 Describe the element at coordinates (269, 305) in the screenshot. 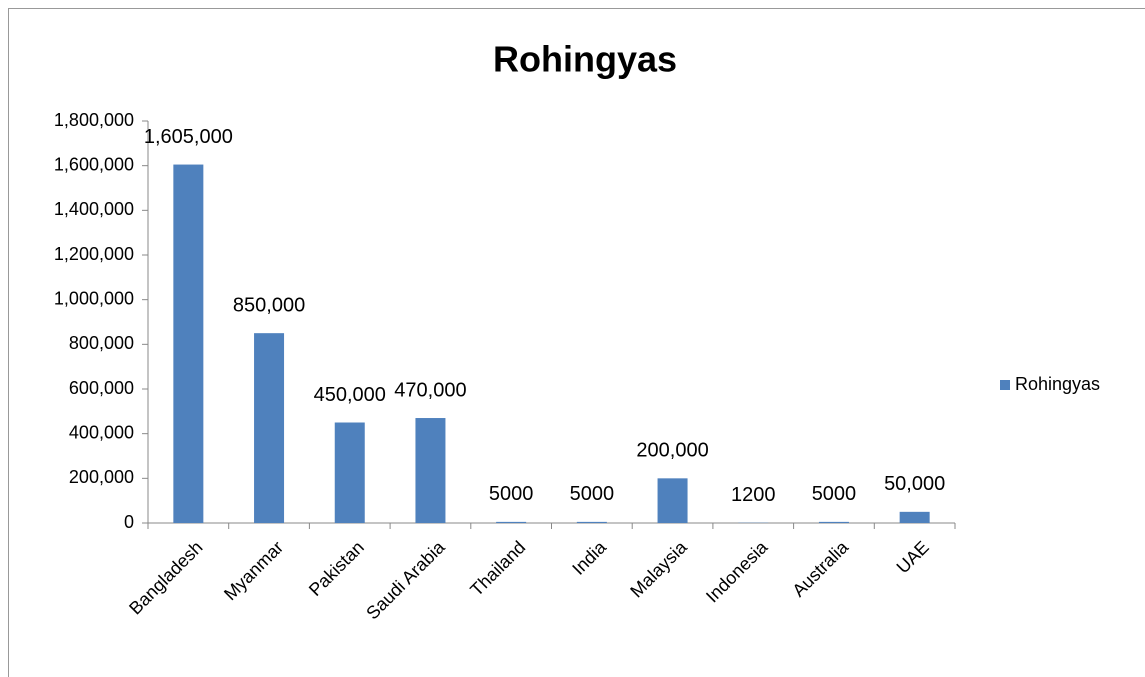

I see `data-label: 850,000` at that location.